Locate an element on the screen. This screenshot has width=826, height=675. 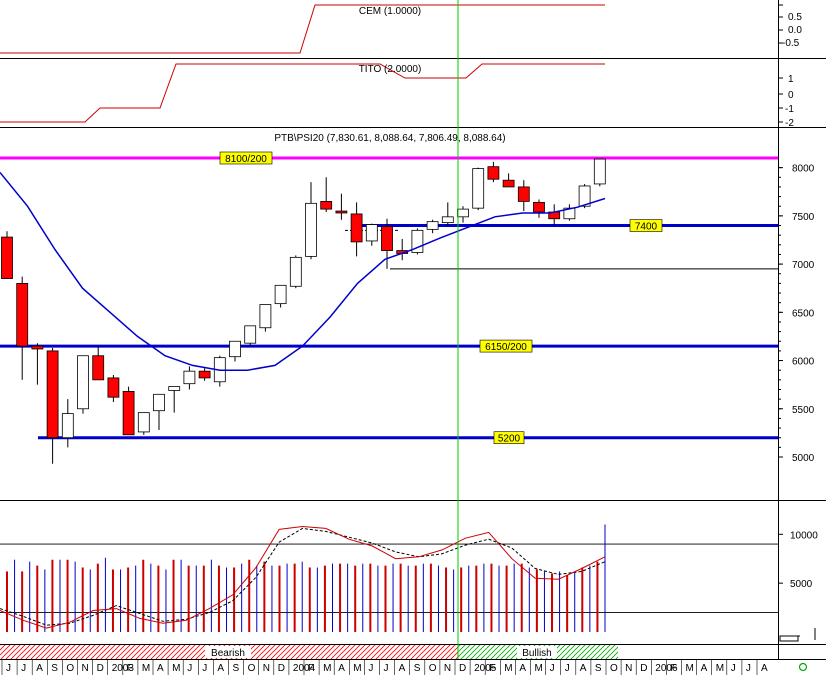
tito-label: TITO (2.0000) is located at coordinates (390, 69).